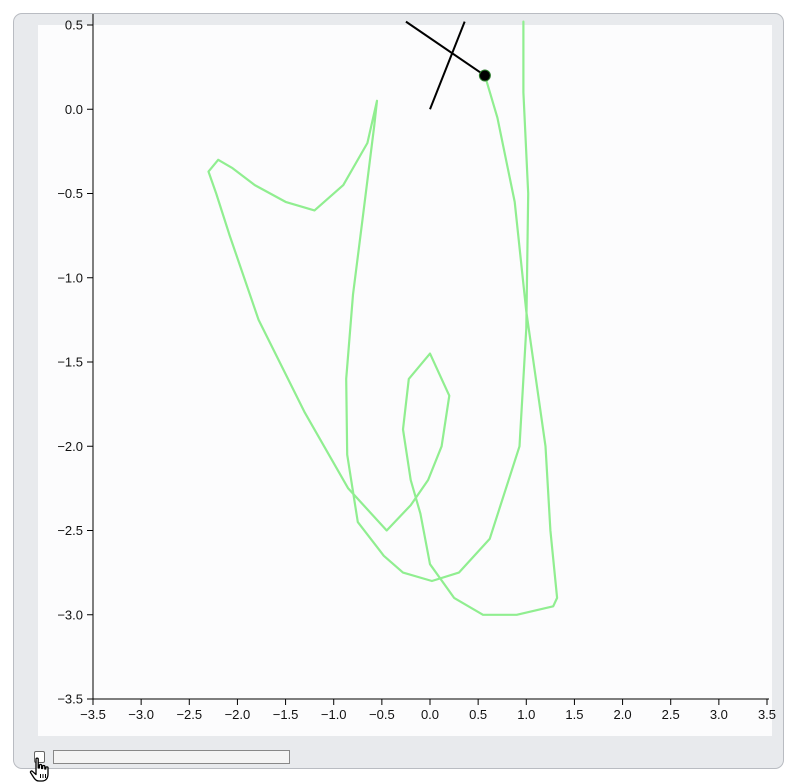 The height and width of the screenshot is (784, 800). Describe the element at coordinates (238, 714) in the screenshot. I see `x-tick-label: −2.0` at that location.